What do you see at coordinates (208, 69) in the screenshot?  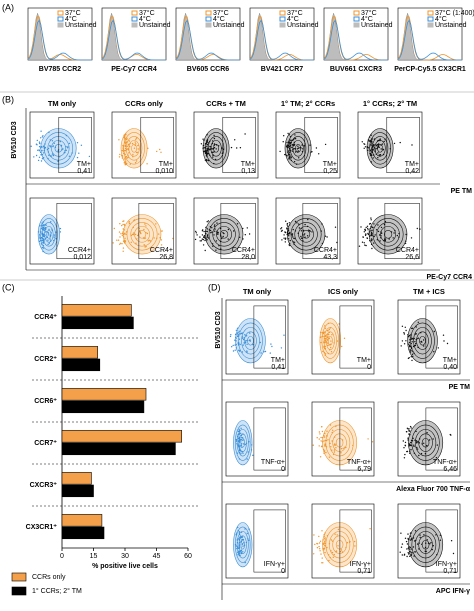 I see `x-axis-label: BV605 CCR6` at bounding box center [208, 69].